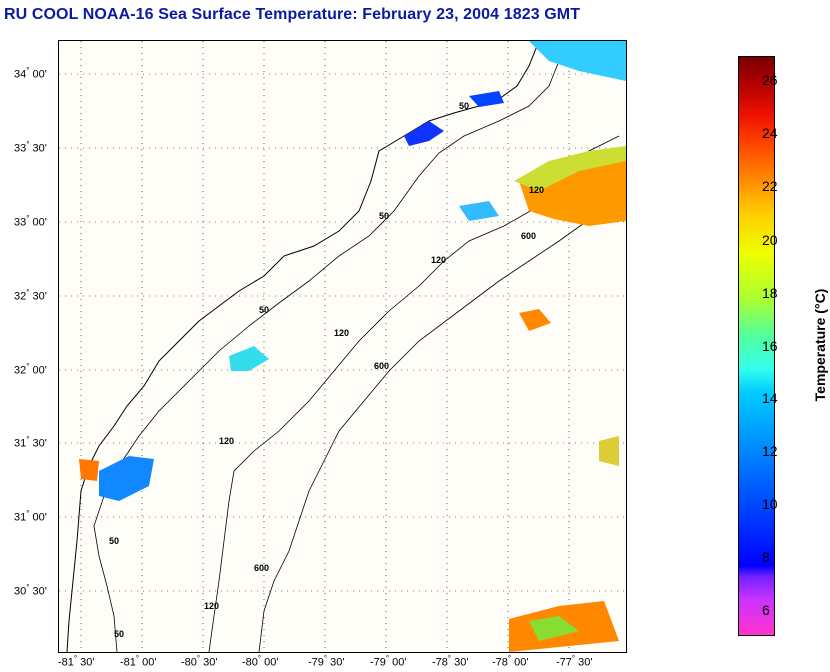 This screenshot has height=672, width=830. What do you see at coordinates (30, 590) in the screenshot?
I see `lat-label-8: 30° 30'` at bounding box center [30, 590].